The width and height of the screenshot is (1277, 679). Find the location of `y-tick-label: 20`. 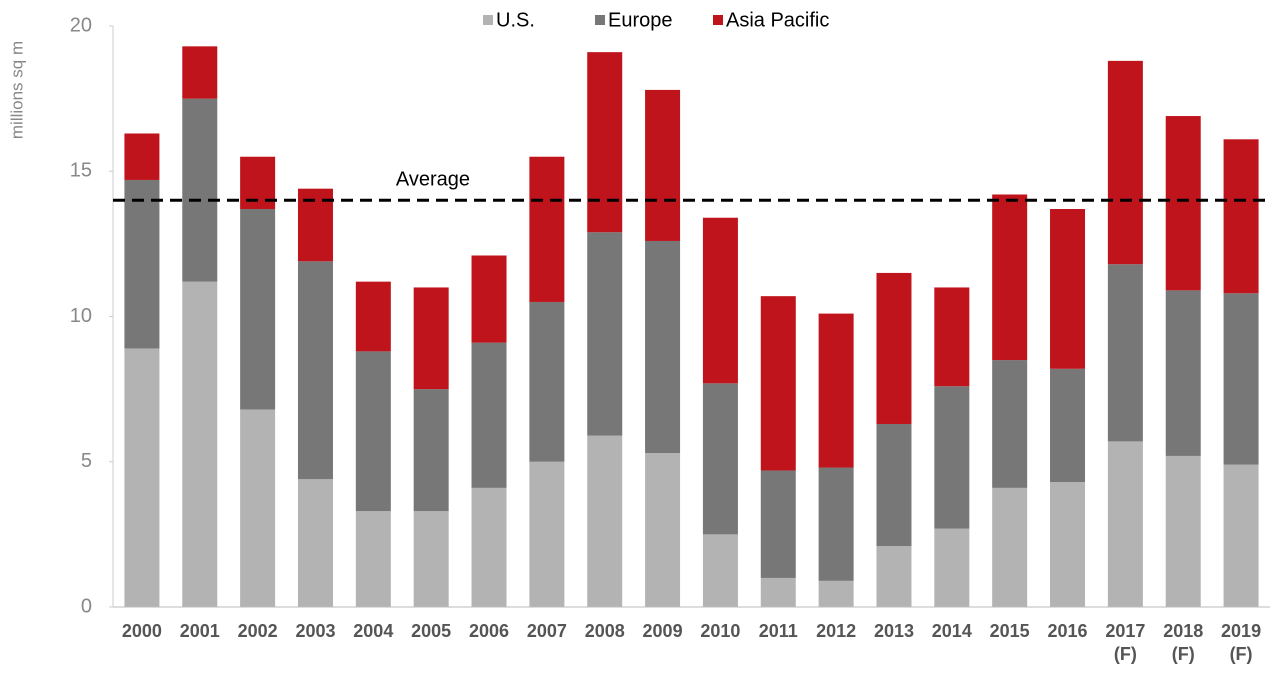

y-tick-label: 20 is located at coordinates (81, 25).